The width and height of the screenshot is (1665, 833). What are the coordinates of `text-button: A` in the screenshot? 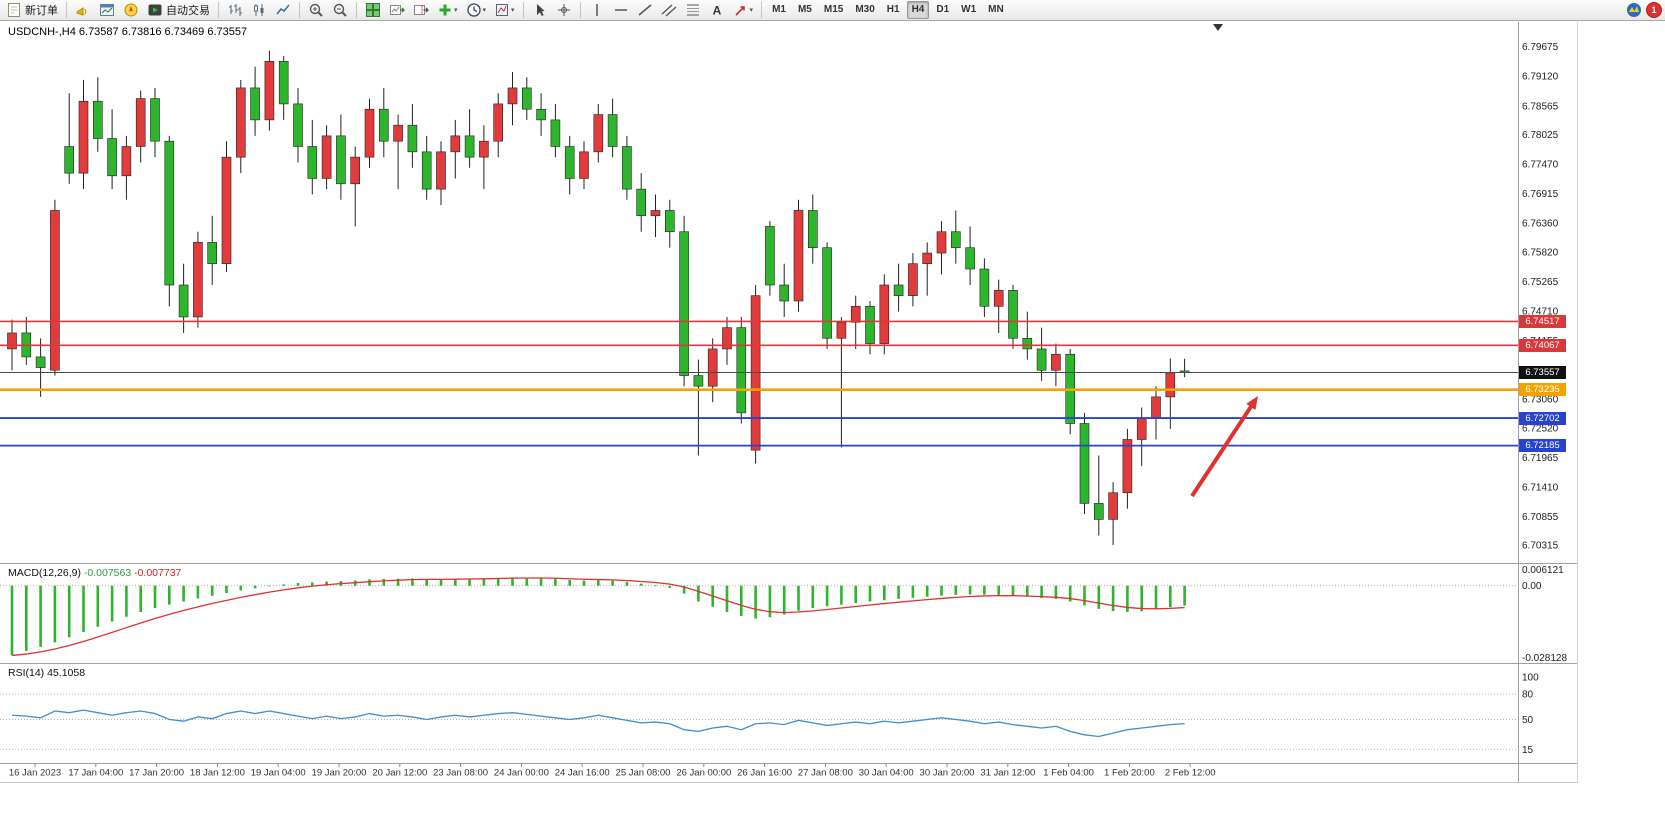 It's located at (717, 10).